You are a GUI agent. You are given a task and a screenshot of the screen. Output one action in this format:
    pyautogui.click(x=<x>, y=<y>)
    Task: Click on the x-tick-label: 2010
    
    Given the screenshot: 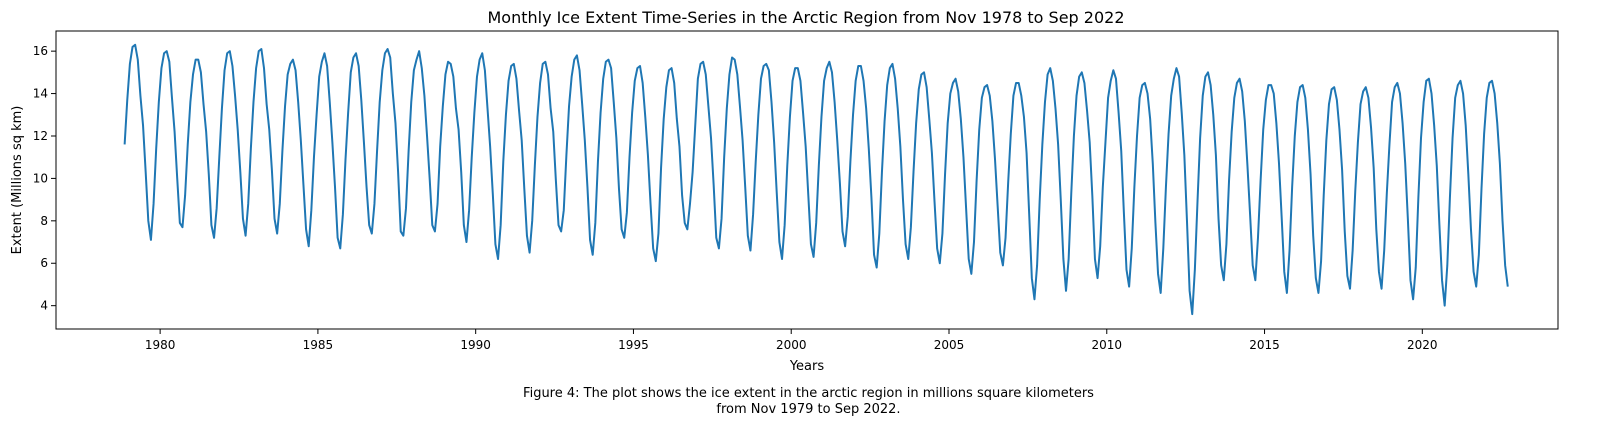 What is the action you would take?
    pyautogui.click(x=1106, y=345)
    